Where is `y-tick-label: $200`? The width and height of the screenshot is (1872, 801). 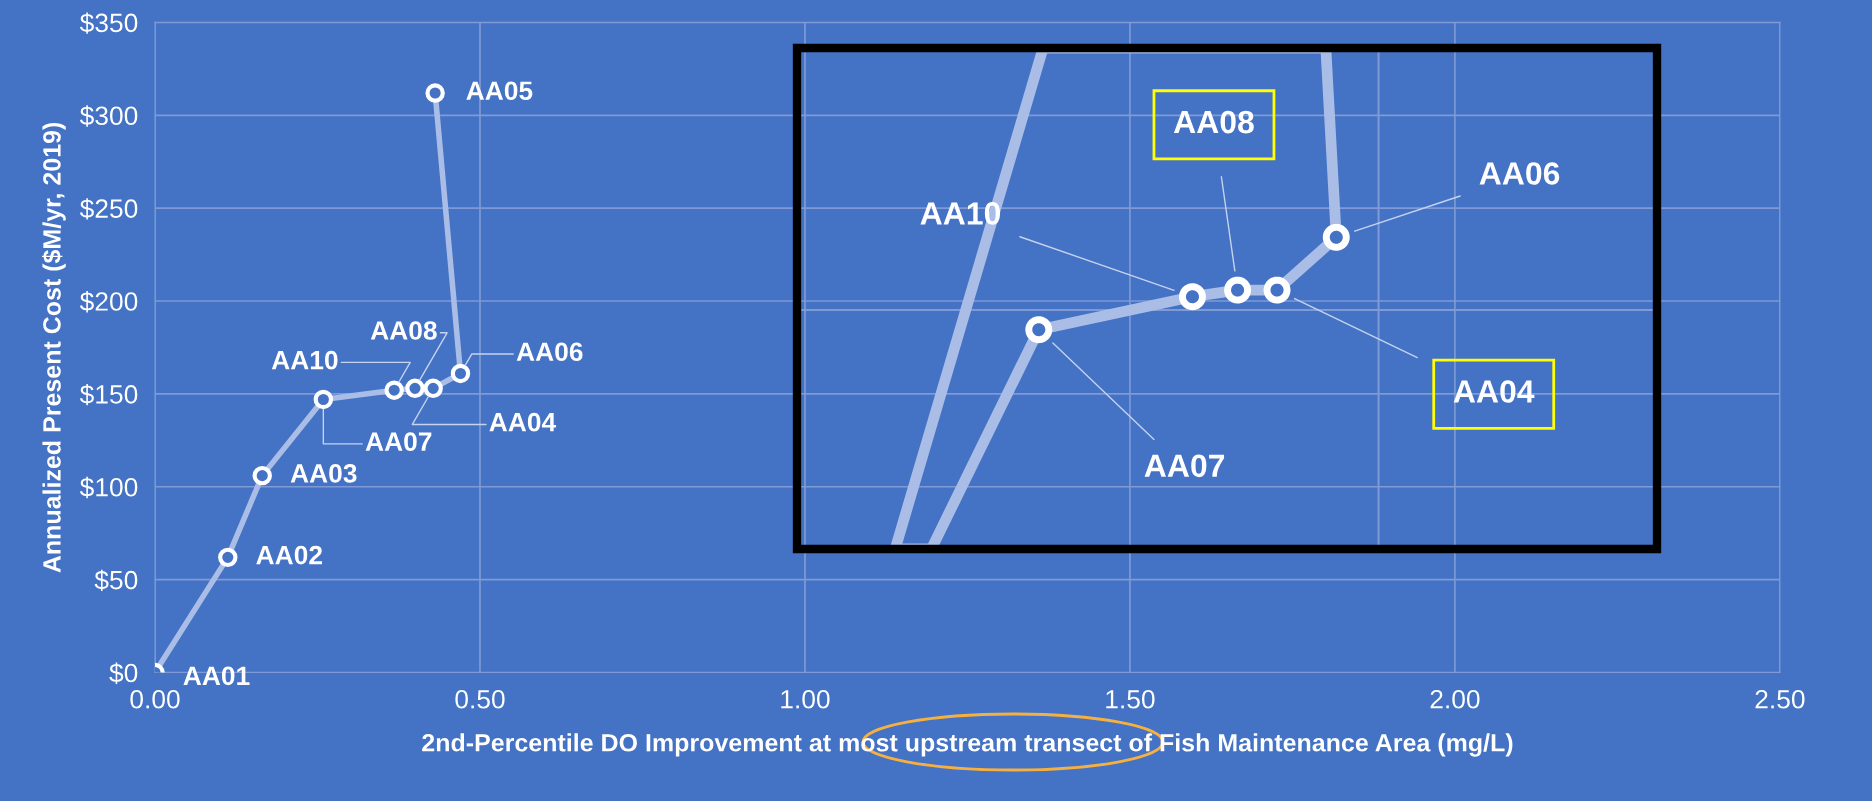
y-tick-label: $200 is located at coordinates (108, 302).